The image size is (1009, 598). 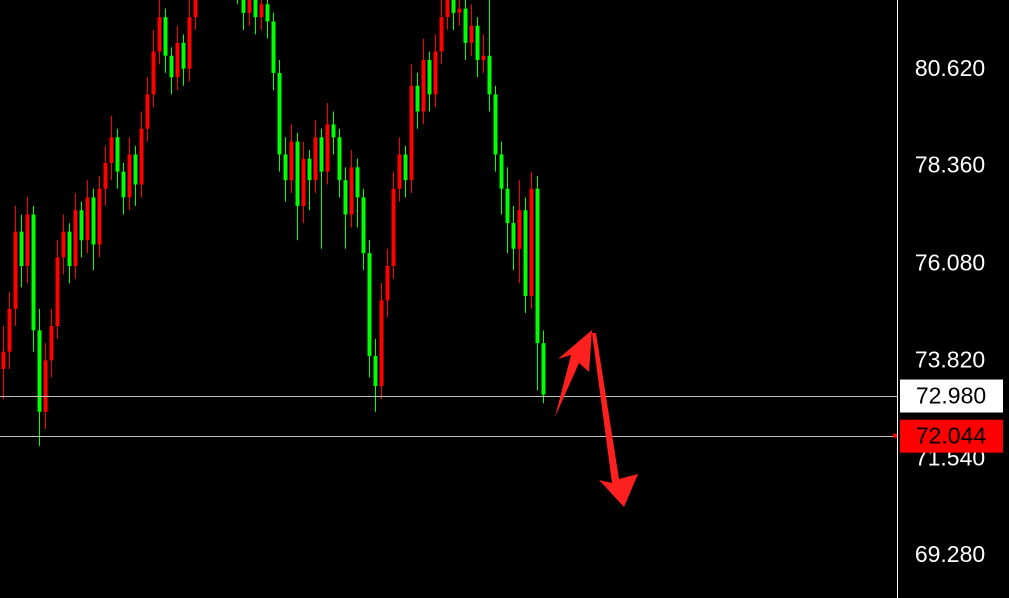 I want to click on price-tick-label: 73.820, so click(x=950, y=359).